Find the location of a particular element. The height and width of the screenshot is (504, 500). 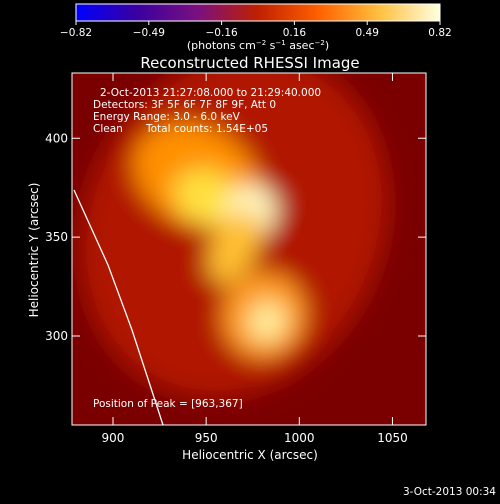

y-tick-label: 350 is located at coordinates (56, 237).